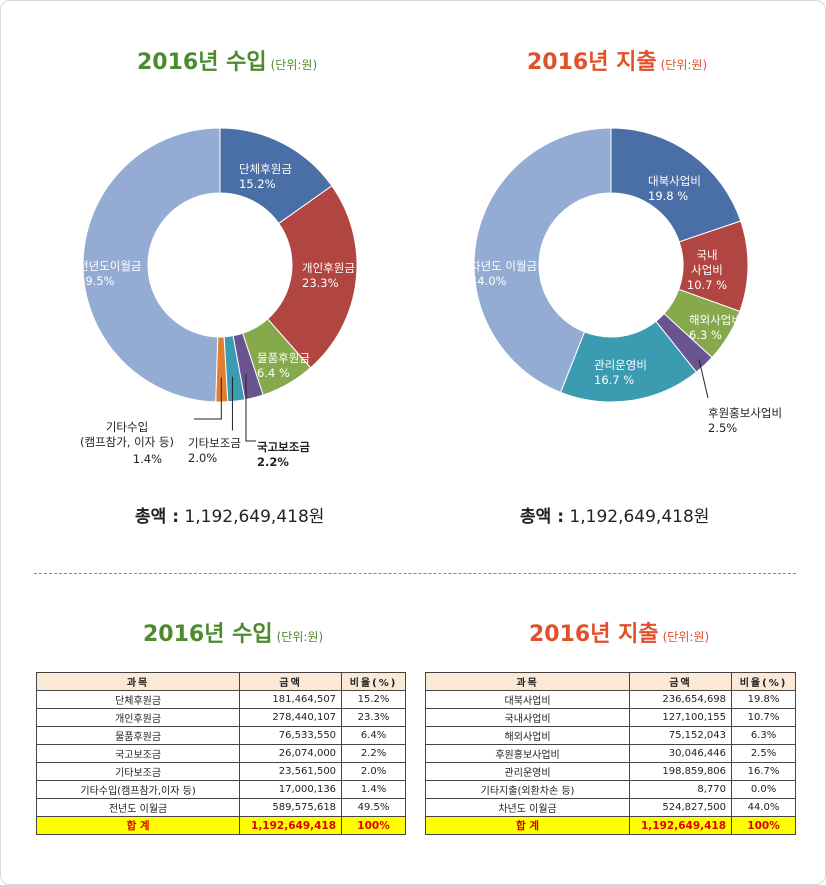 The width and height of the screenshot is (826, 885). What do you see at coordinates (373, 771) in the screenshot?
I see `cell-ratio: 2.0%` at bounding box center [373, 771].